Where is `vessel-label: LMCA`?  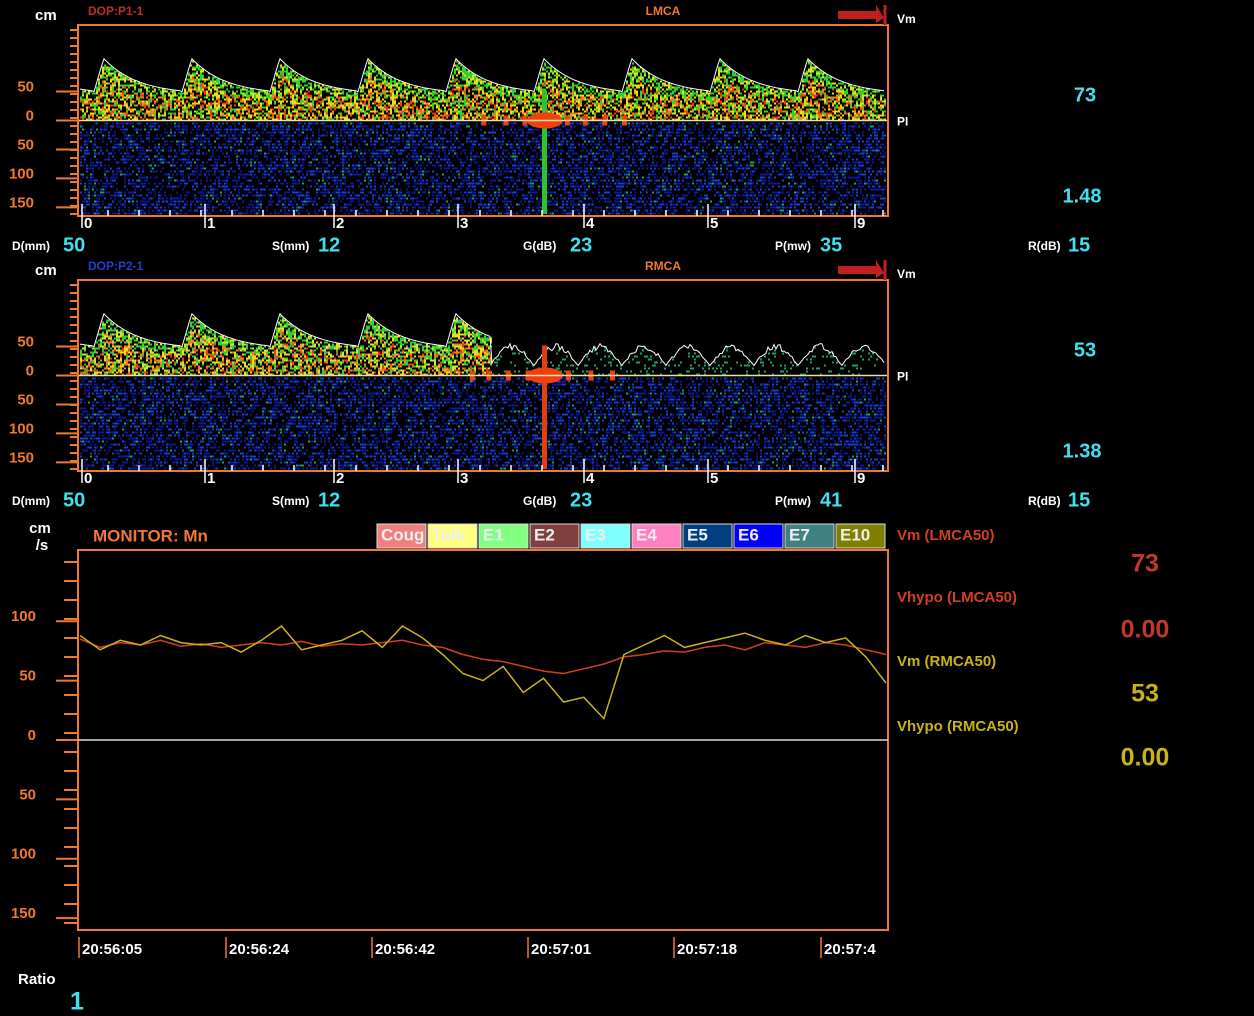 vessel-label: LMCA is located at coordinates (663, 11).